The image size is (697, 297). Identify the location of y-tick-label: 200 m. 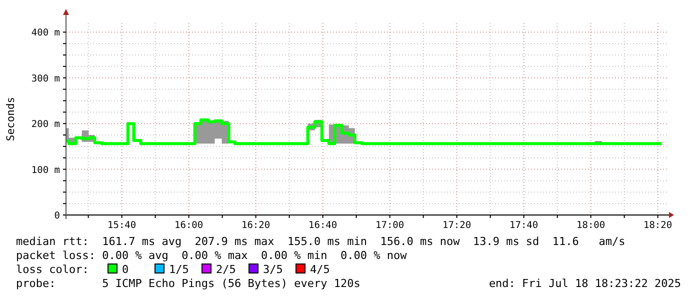
(45, 124).